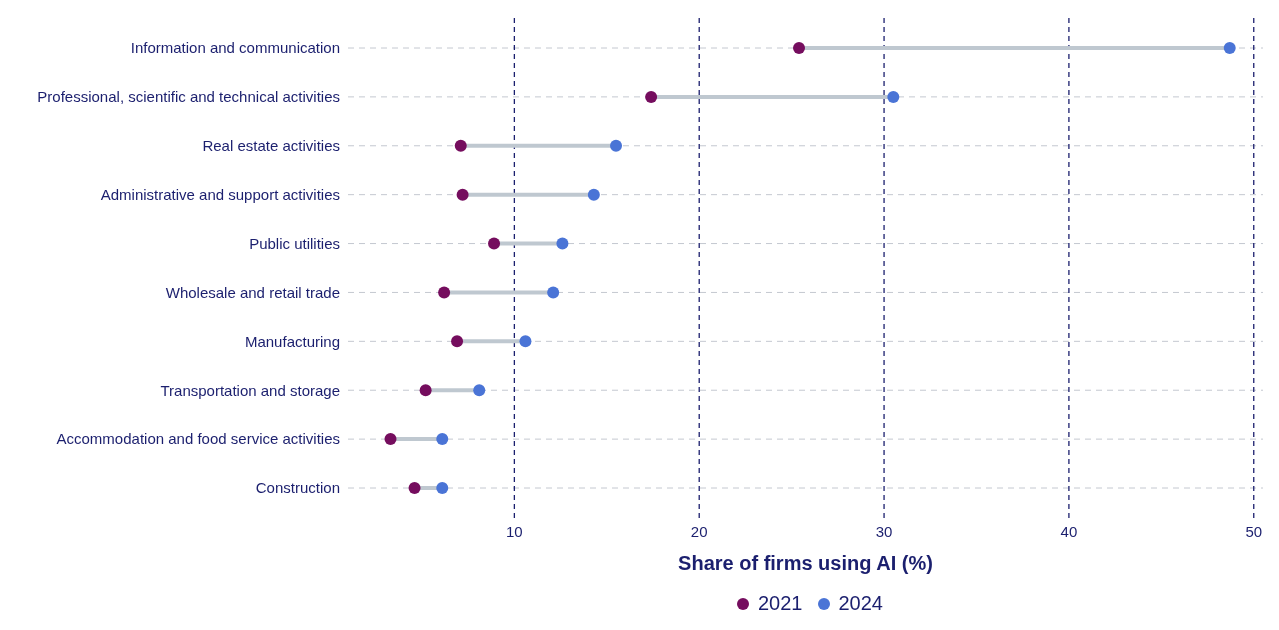  Describe the element at coordinates (235, 48) in the screenshot. I see `y-tick-label: Information and communication` at that location.